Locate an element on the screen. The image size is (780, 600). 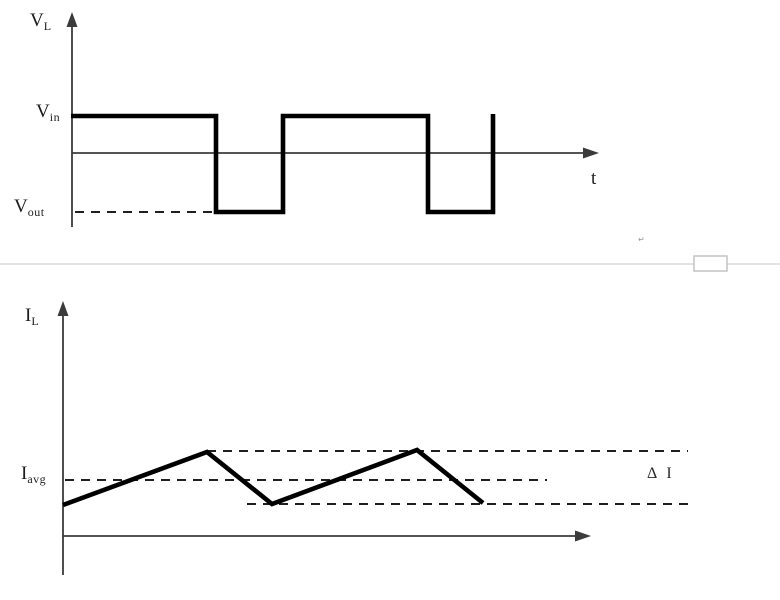
iavg-level-label-sub: avg is located at coordinates (37, 479).